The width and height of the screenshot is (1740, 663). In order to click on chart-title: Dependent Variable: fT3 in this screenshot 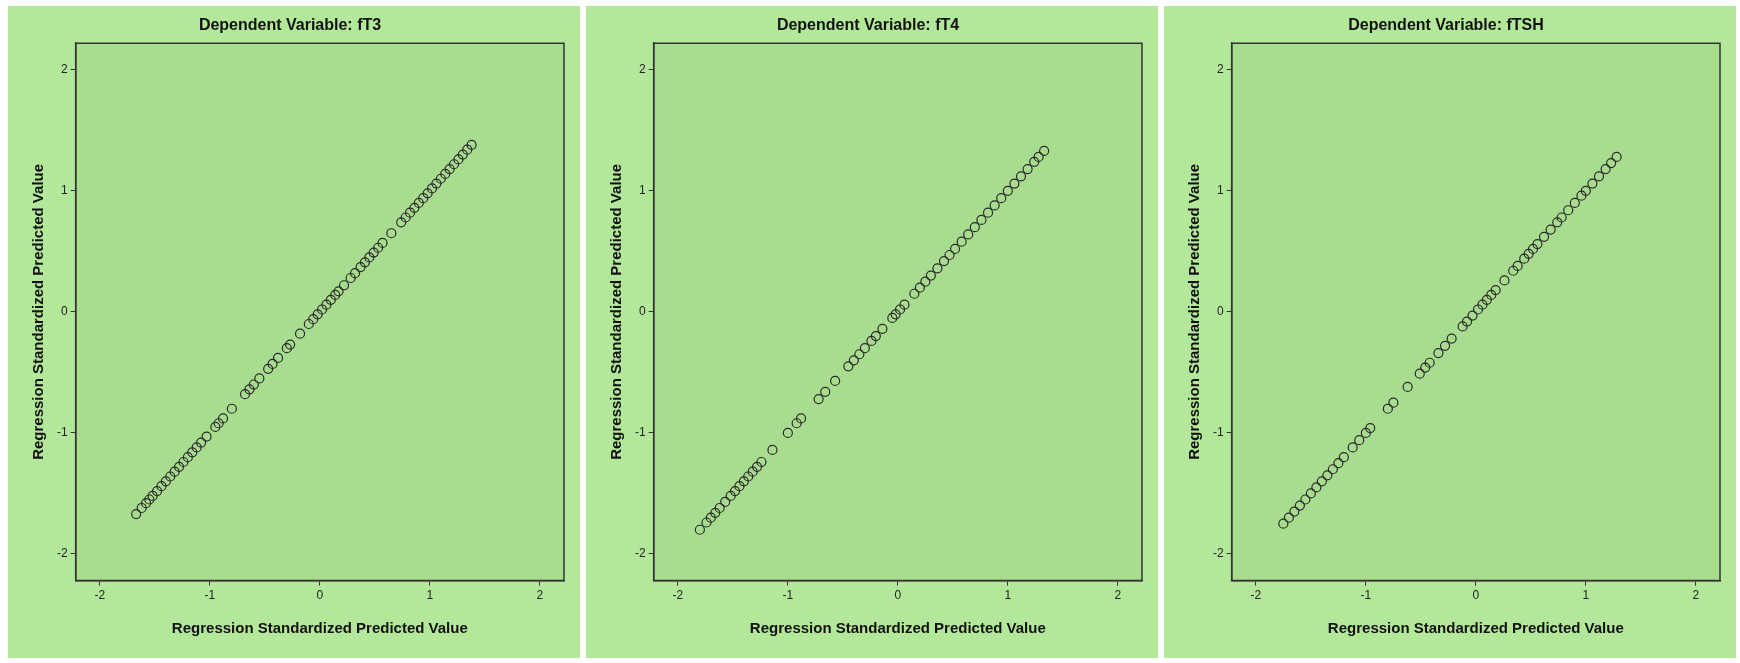, I will do `click(290, 25)`.